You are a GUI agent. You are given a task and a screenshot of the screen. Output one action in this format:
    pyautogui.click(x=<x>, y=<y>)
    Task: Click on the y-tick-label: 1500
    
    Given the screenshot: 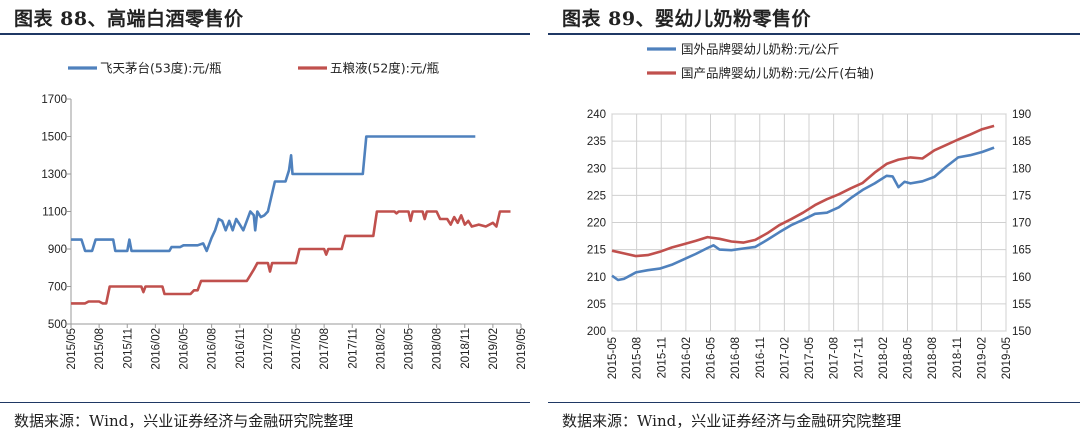 What is the action you would take?
    pyautogui.click(x=54, y=138)
    